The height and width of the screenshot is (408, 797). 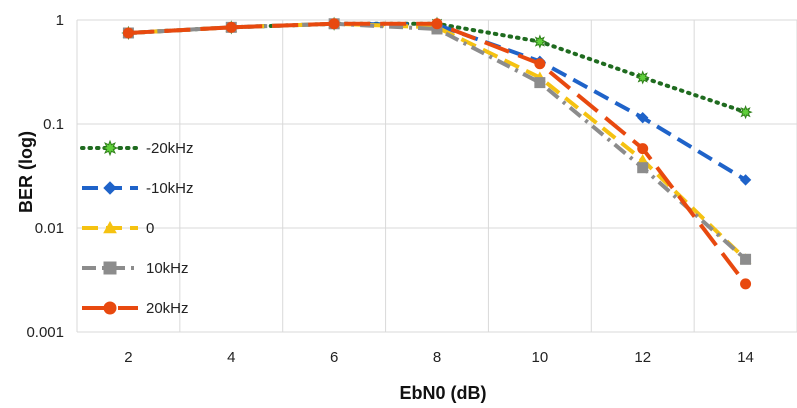 What do you see at coordinates (138, 188) in the screenshot?
I see `legend-entry: -10kHz` at bounding box center [138, 188].